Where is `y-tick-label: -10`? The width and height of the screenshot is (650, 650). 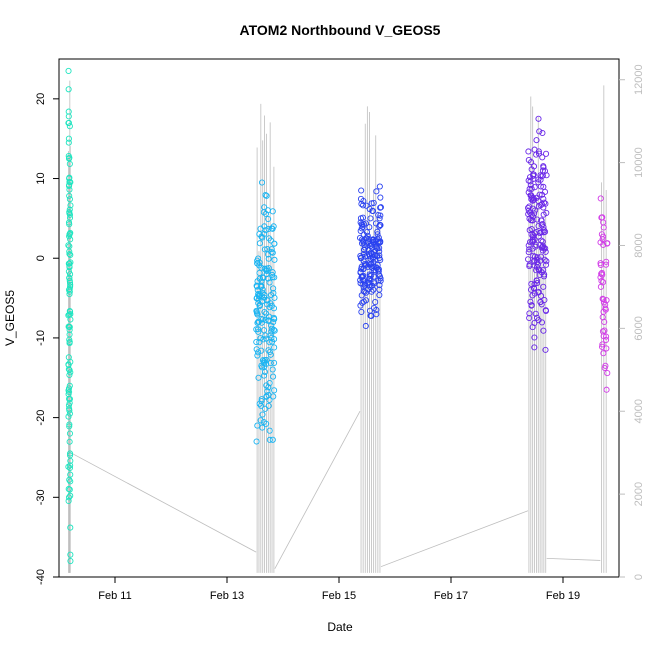 y-tick-label: -10 is located at coordinates (41, 338).